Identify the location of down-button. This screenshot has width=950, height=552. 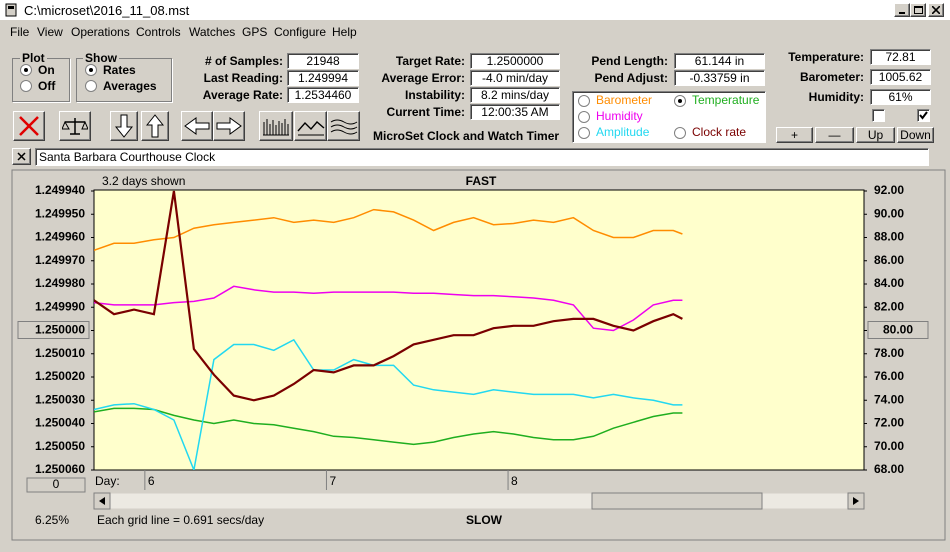
(124, 126).